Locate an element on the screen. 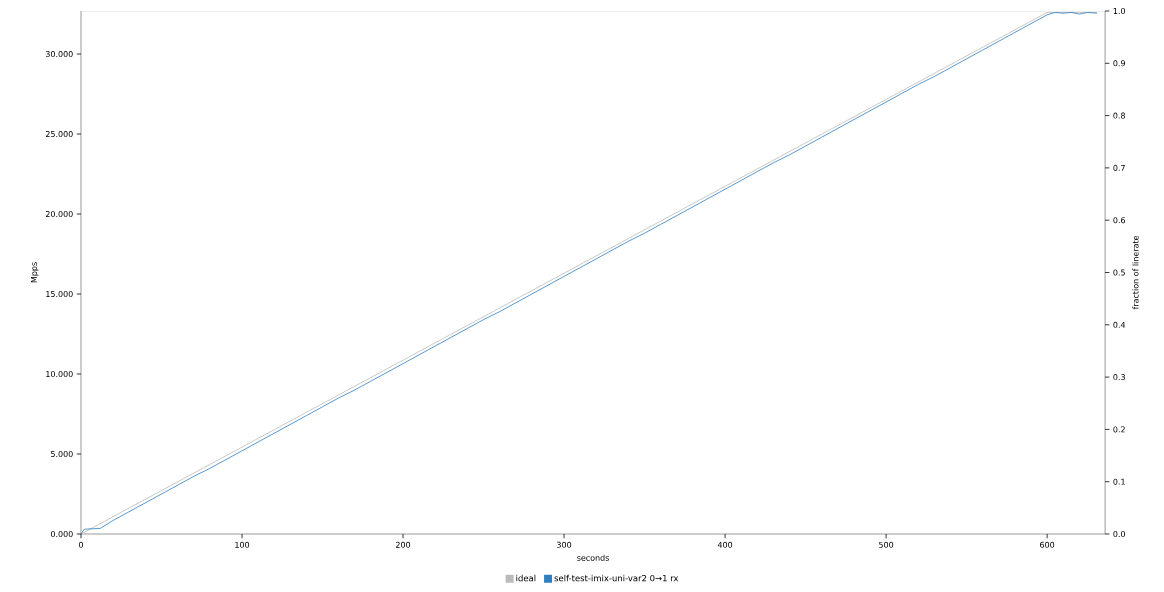  legend-label: self-test-imix-uni-var2 0→1 rx is located at coordinates (616, 578).